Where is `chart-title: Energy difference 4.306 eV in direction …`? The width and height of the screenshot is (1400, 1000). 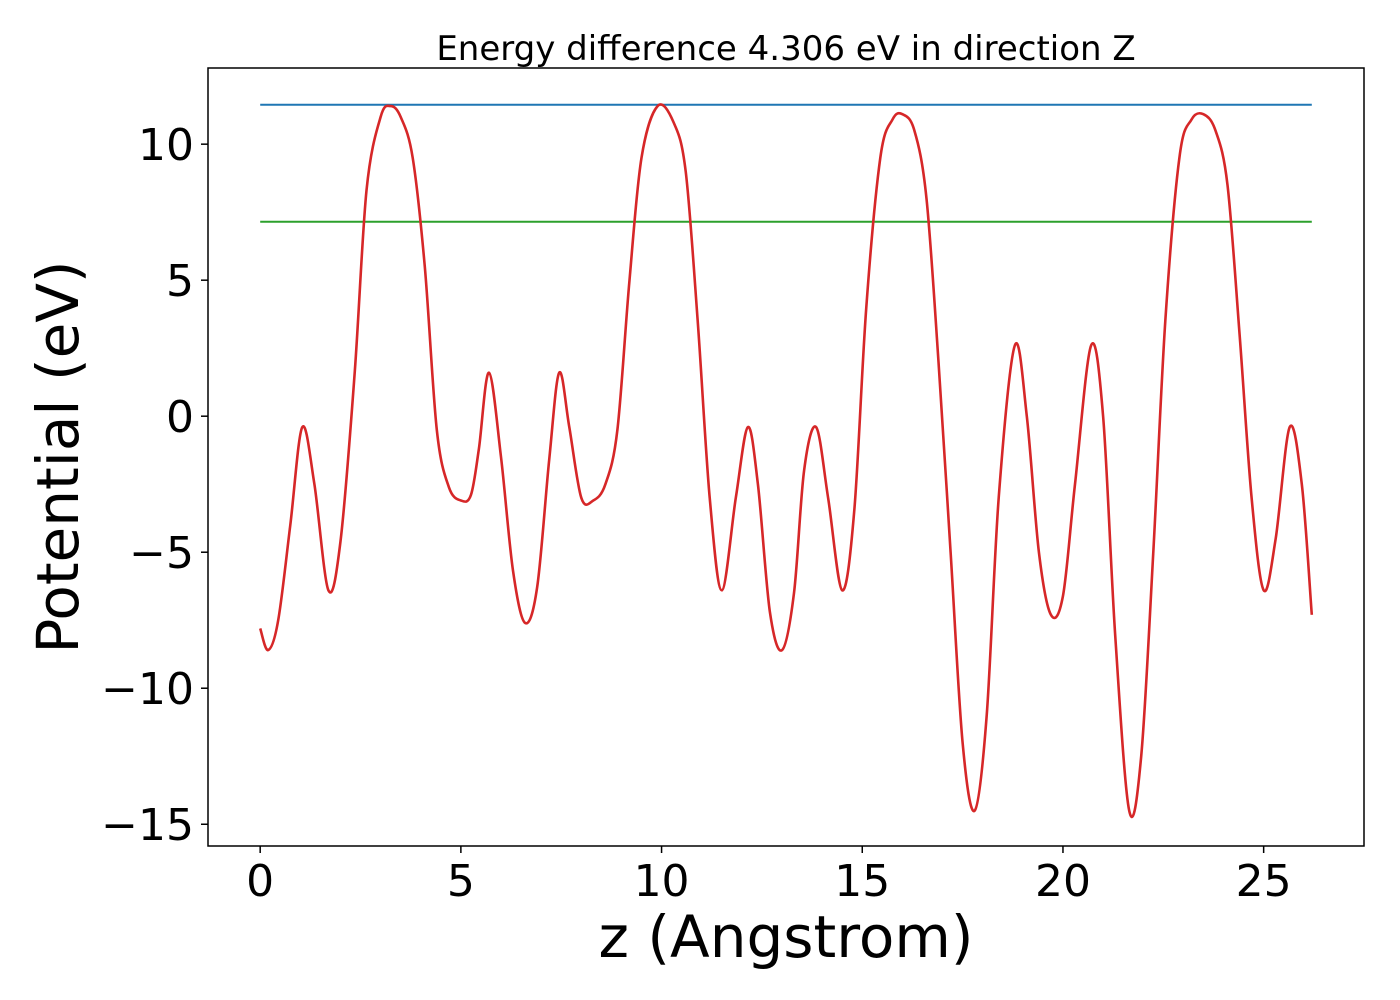 chart-title: Energy difference 4.306 eV in direction … is located at coordinates (785, 49).